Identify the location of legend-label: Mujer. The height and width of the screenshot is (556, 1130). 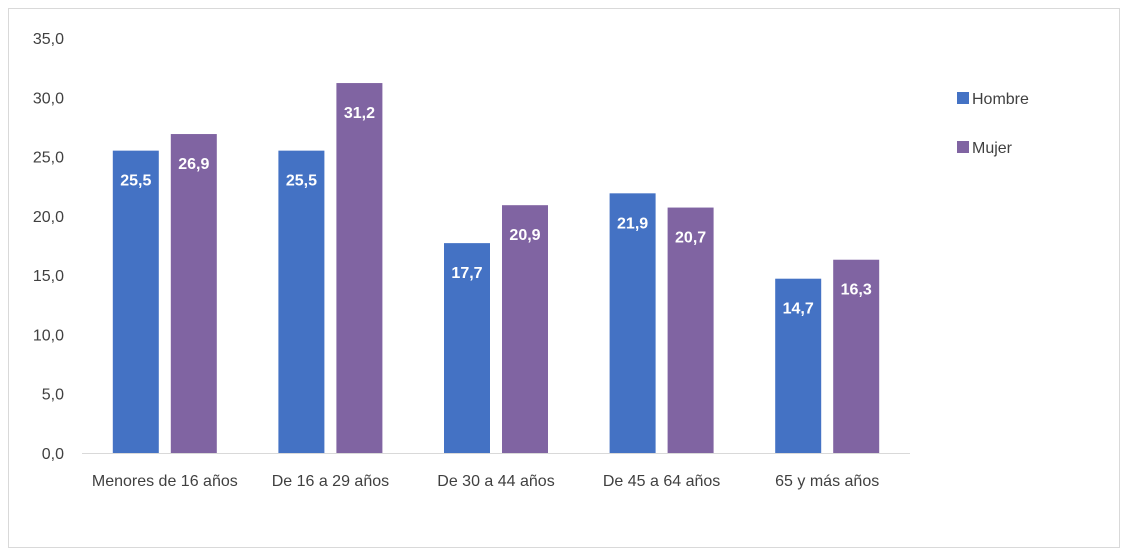
(992, 148).